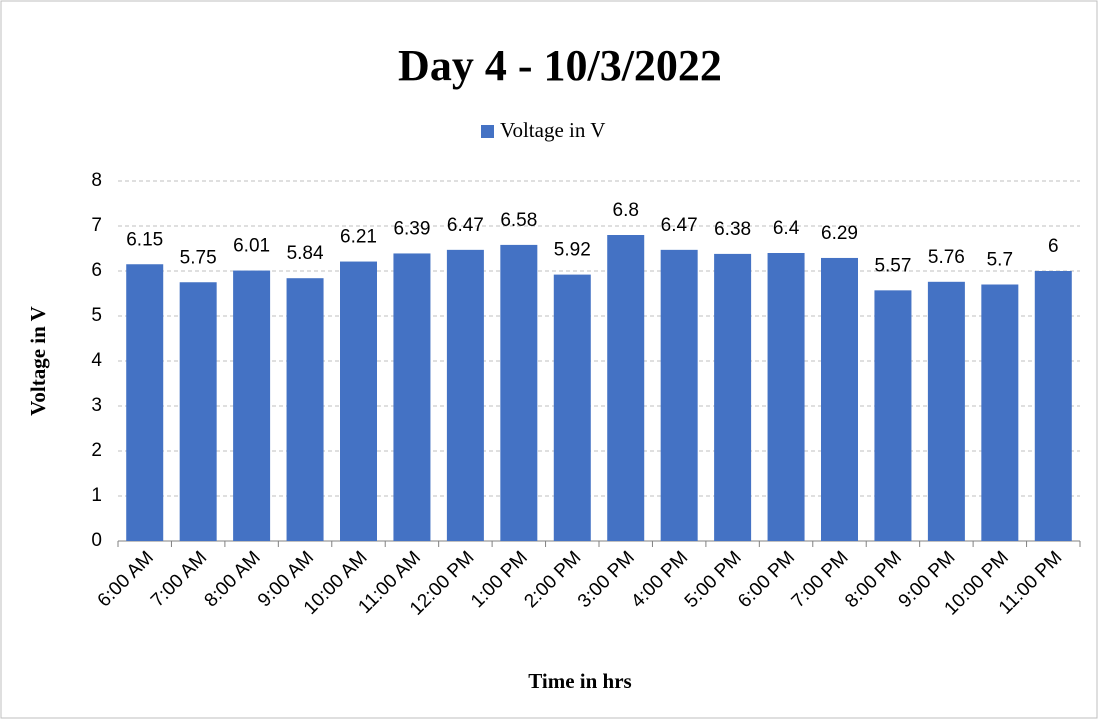 The height and width of the screenshot is (720, 1099). Describe the element at coordinates (96, 225) in the screenshot. I see `y-tick-label: 7` at that location.